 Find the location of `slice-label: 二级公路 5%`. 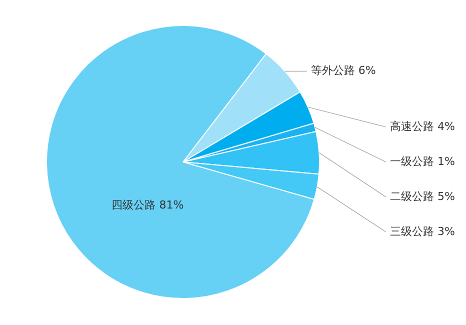

slice-label: 二级公路 5% is located at coordinates (422, 196).